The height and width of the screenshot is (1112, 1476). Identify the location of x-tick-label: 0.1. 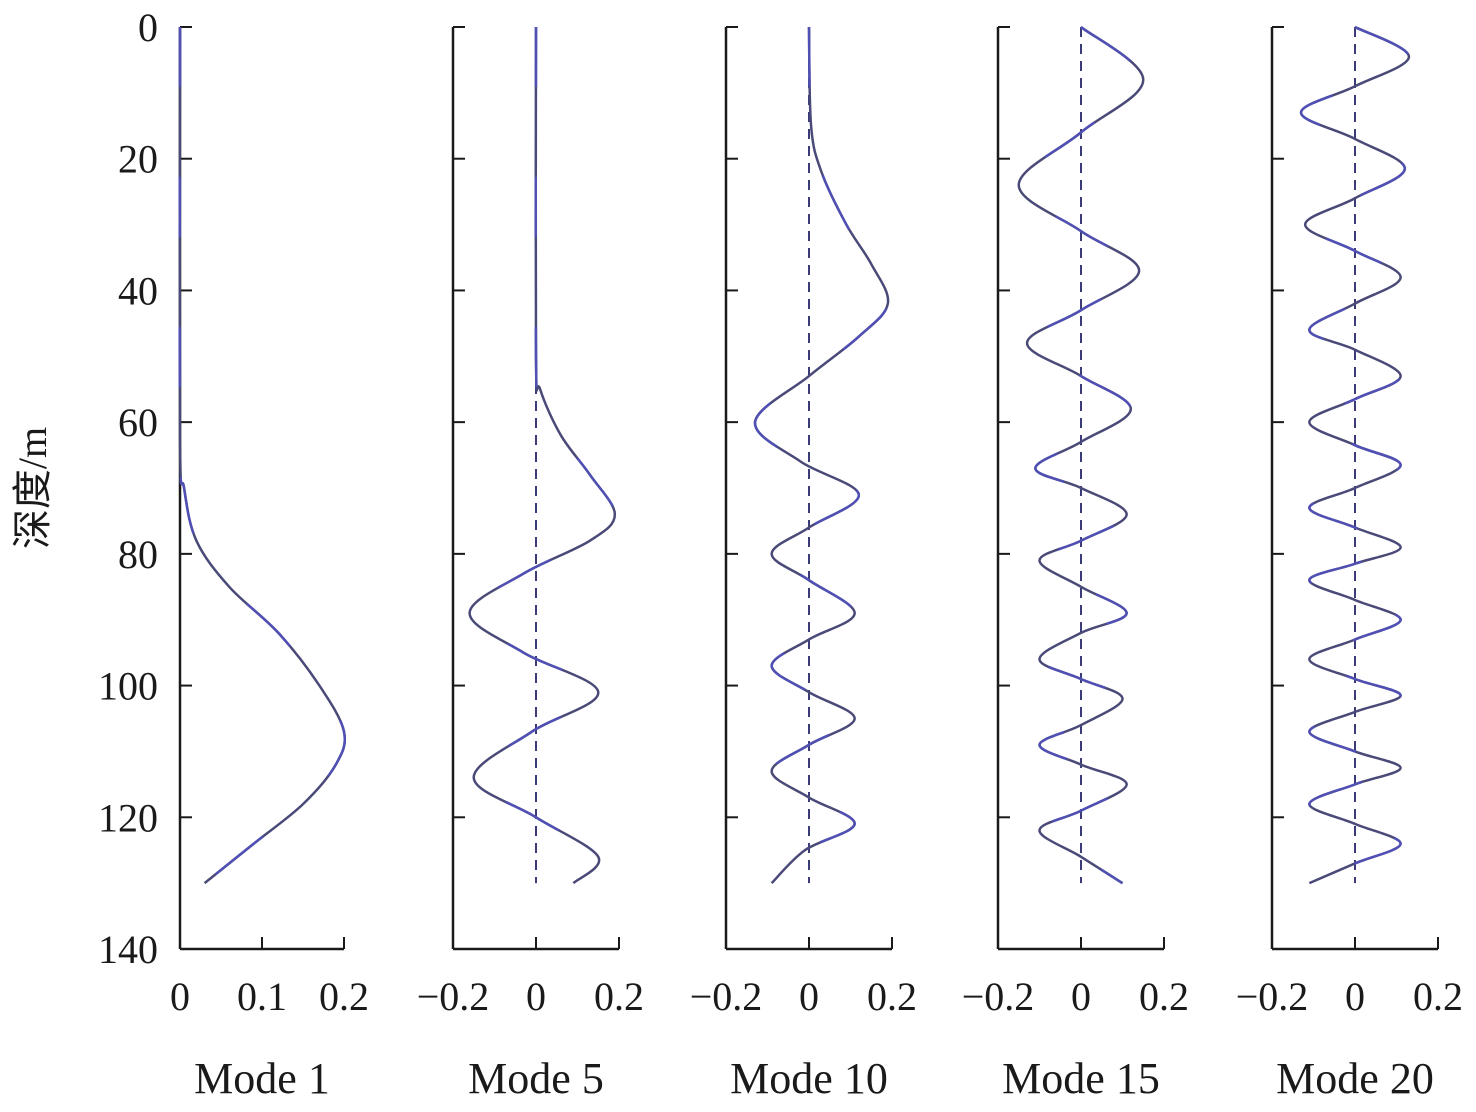
(262, 996).